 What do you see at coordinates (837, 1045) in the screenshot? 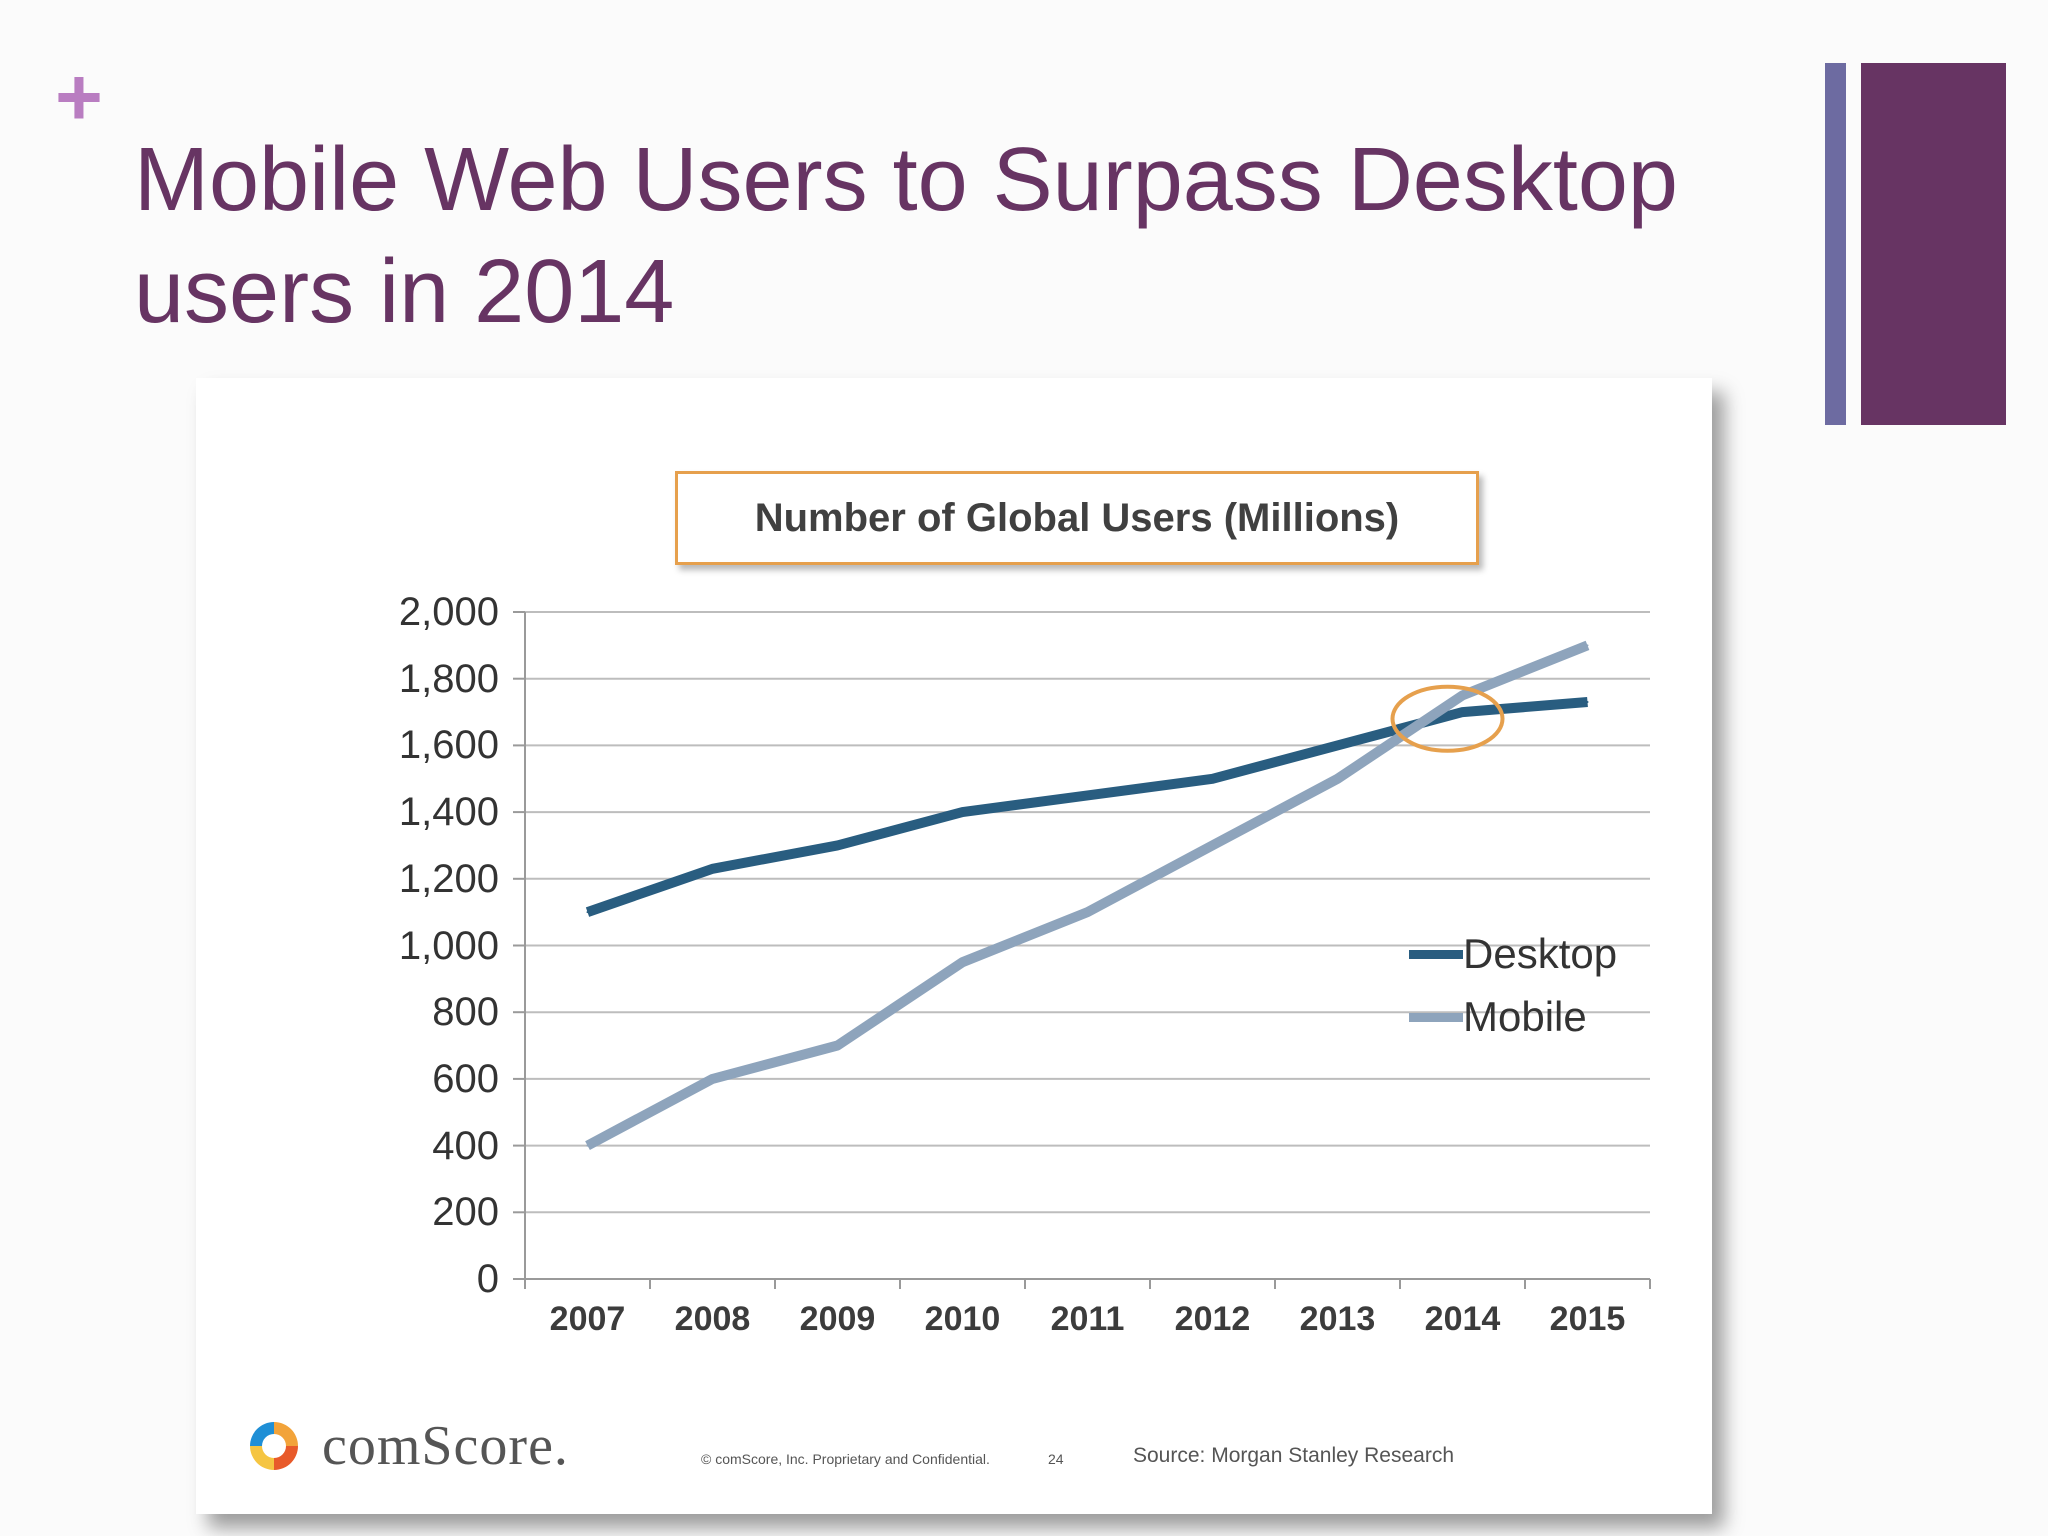
I see `point-mobile-2009` at bounding box center [837, 1045].